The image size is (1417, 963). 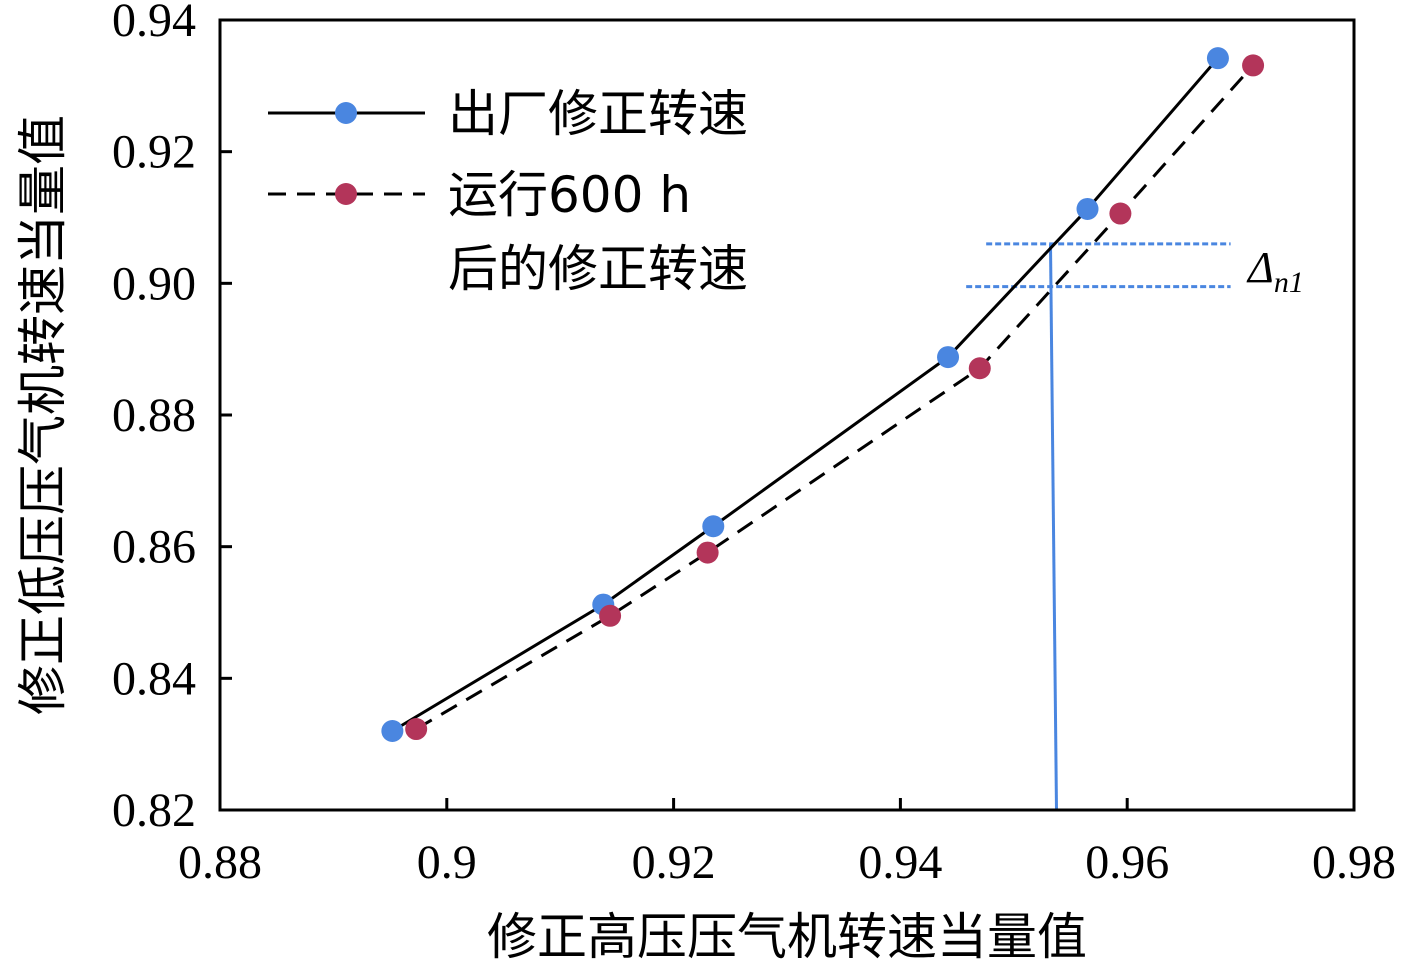 I want to click on x-tick-label: 0.92, so click(x=674, y=862).